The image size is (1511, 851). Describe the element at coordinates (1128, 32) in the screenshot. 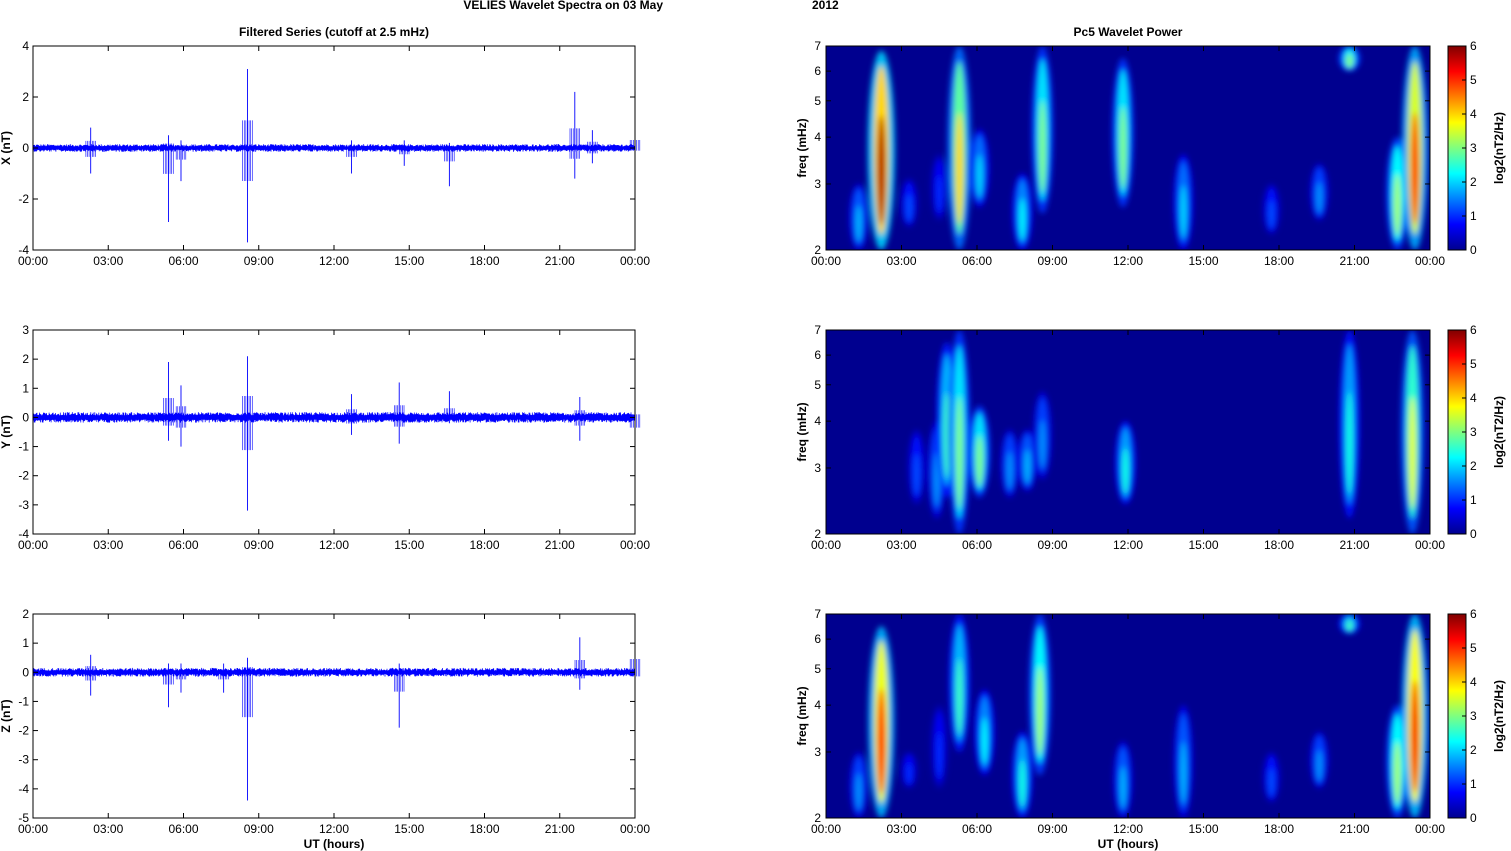

I see `spectrogram-title: Pc5 Wavelet Power` at that location.